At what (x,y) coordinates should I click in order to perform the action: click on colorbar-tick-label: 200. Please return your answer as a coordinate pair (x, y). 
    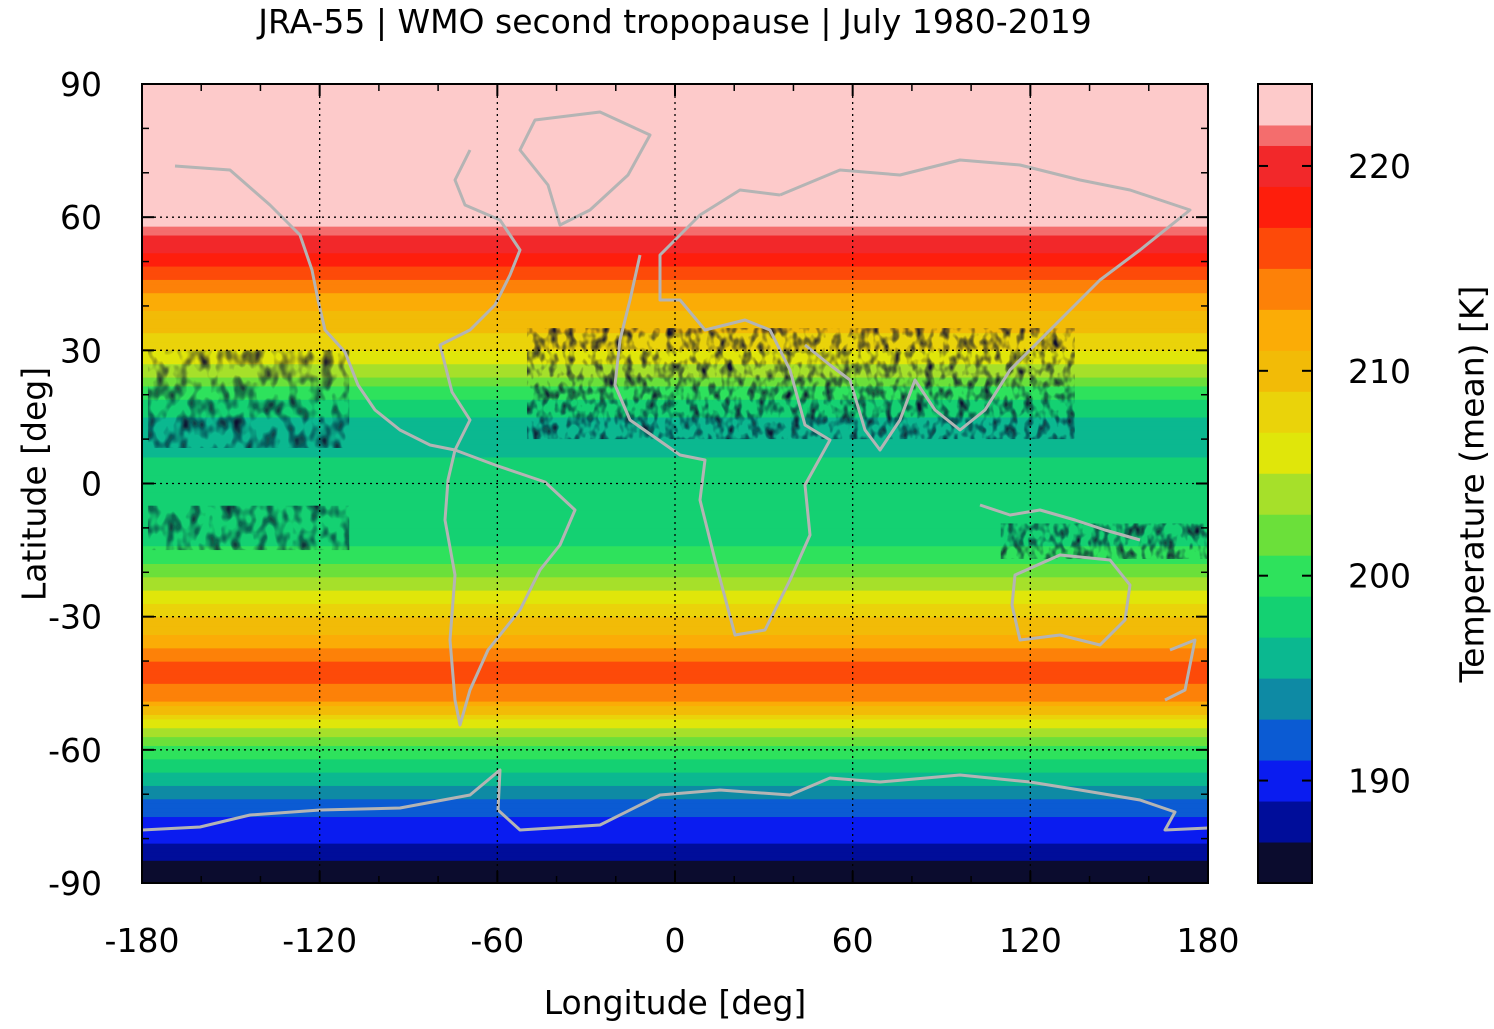
    Looking at the image, I should click on (1379, 576).